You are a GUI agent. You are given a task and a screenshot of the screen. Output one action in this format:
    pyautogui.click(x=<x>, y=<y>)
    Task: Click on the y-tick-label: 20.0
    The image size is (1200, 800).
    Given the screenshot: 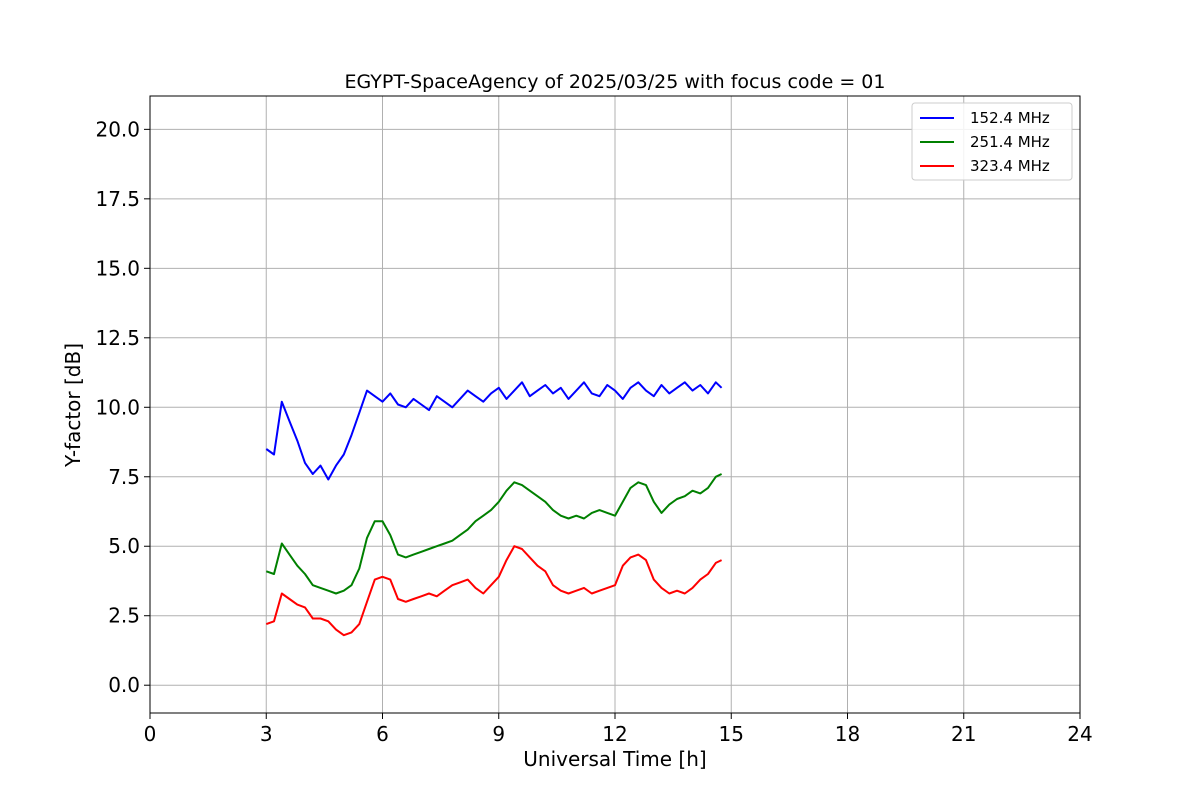 What is the action you would take?
    pyautogui.click(x=117, y=129)
    